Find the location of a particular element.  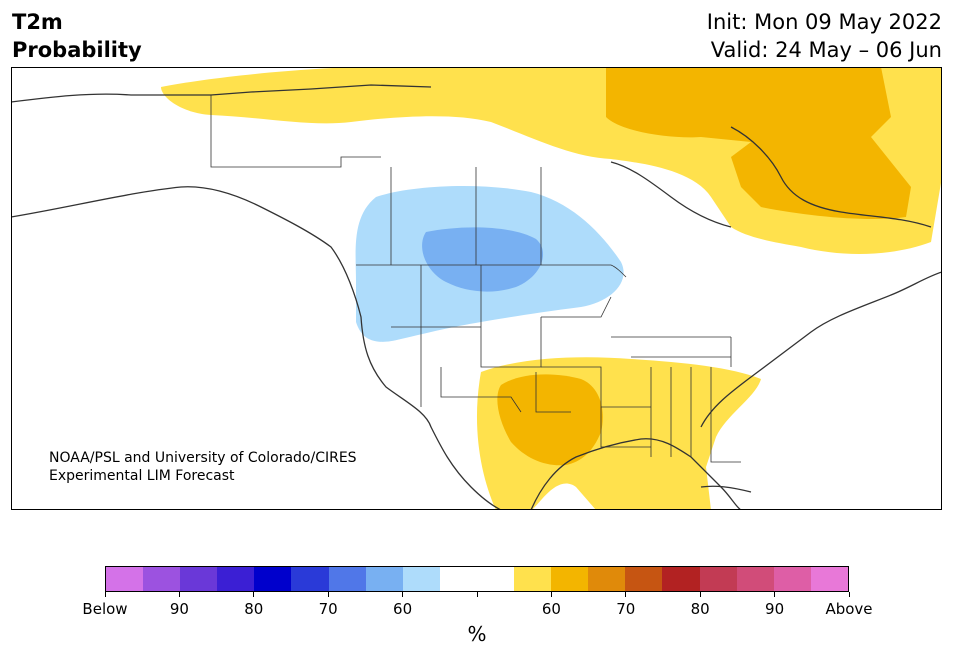

valid-date: Valid: 24 May – 06 Jun is located at coordinates (826, 50).